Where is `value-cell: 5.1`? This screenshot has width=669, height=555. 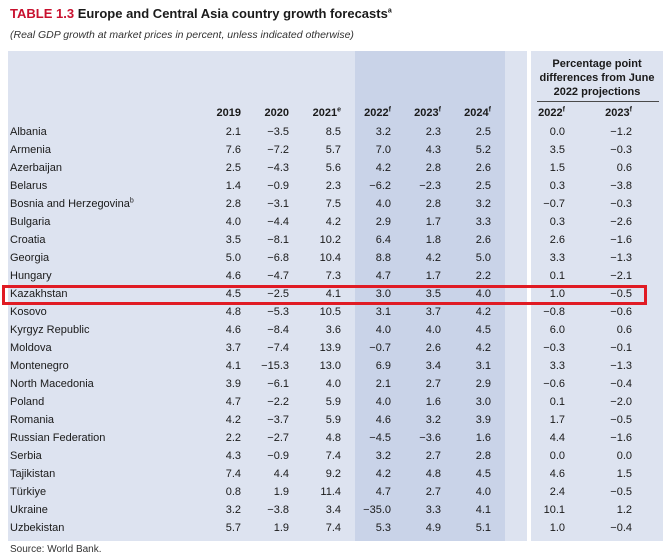
value-cell: 5.1 is located at coordinates (483, 528).